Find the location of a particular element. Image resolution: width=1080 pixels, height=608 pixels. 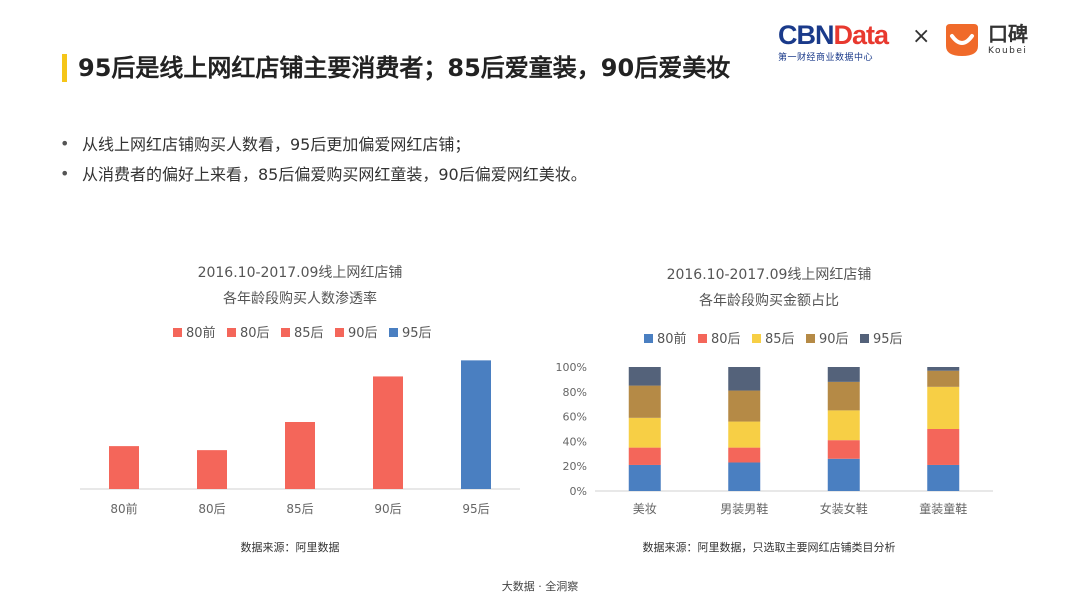

bullet-item: • 从线上网红店铺购买人数看，95后更加偏爱网红店铺； is located at coordinates (323, 143).